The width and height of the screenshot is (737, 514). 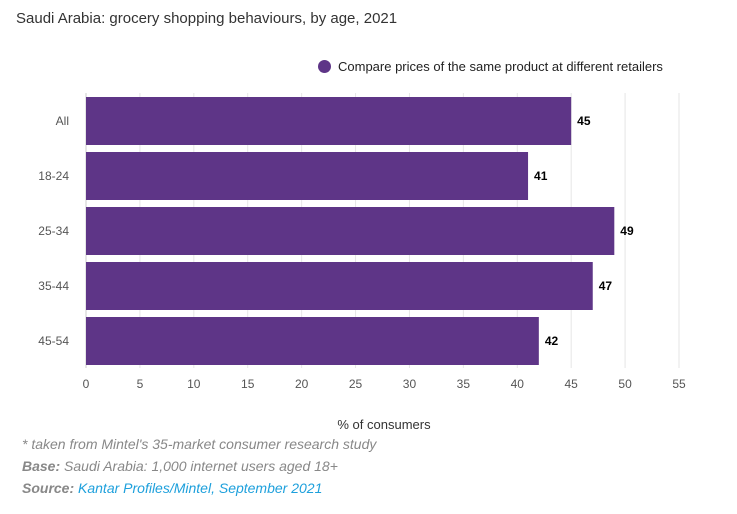 I want to click on data-label: 45, so click(x=584, y=121).